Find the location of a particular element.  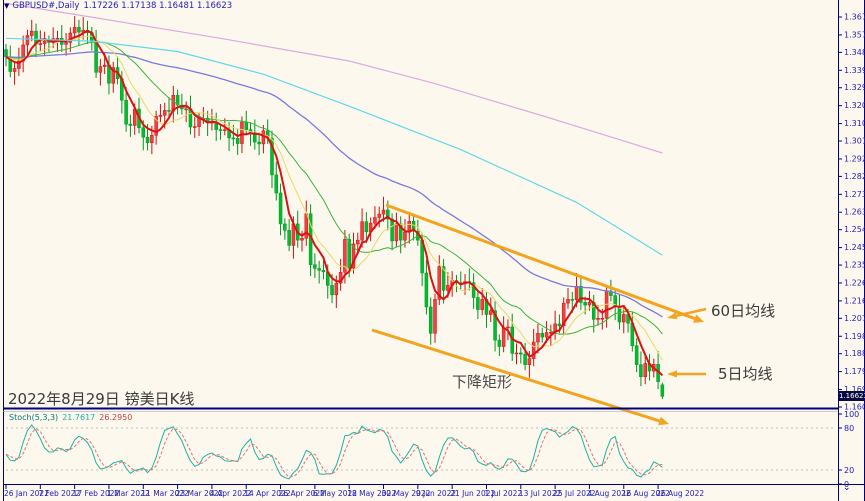

stochastic-lines is located at coordinates (334, 452).